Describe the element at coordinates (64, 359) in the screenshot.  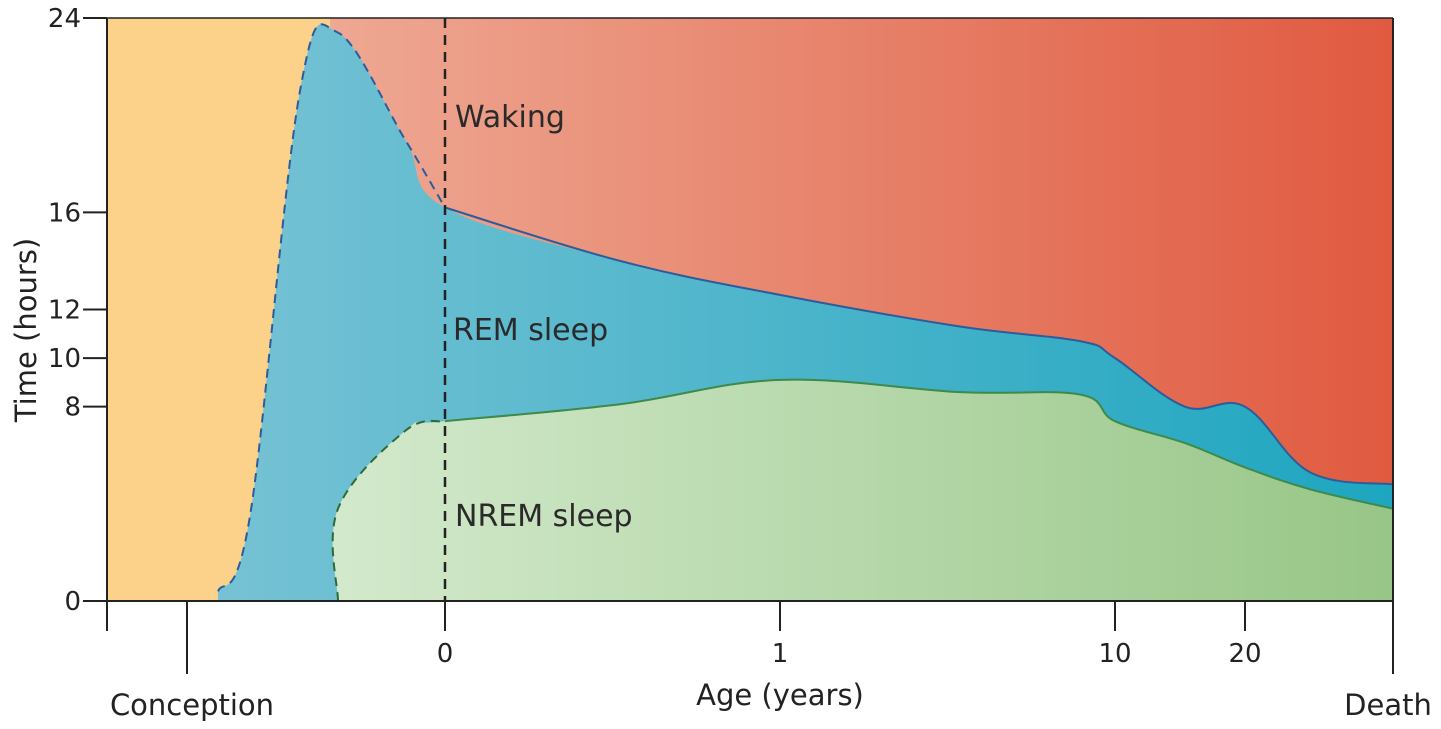
I see `y-tick-label-10: 10` at that location.